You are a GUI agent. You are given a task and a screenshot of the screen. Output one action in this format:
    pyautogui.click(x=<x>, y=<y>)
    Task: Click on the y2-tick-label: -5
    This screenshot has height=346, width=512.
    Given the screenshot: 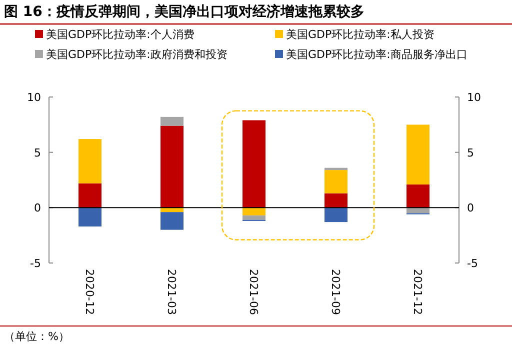 What is the action you would take?
    pyautogui.click(x=472, y=263)
    